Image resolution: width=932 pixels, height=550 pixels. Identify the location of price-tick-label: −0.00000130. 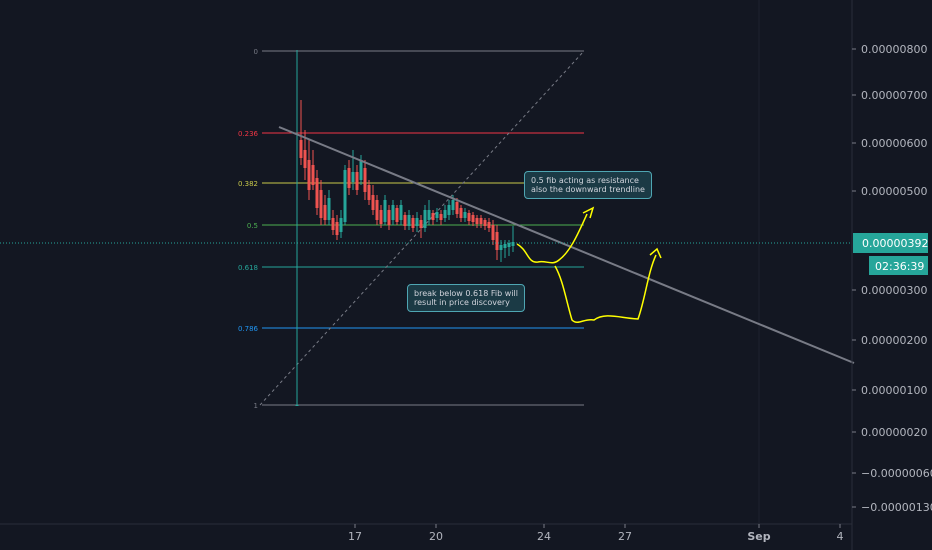
(896, 507).